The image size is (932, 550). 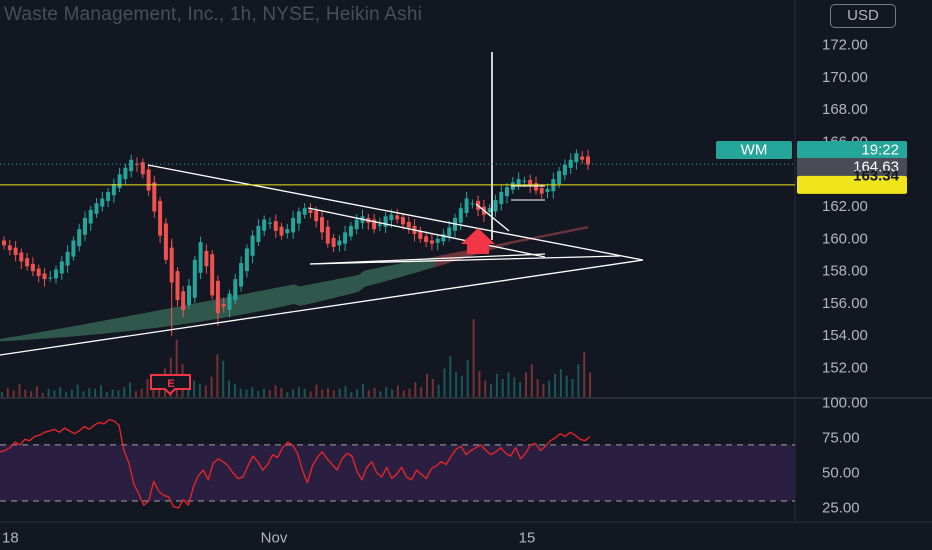 I want to click on wedge-upper-line, so click(x=426, y=232).